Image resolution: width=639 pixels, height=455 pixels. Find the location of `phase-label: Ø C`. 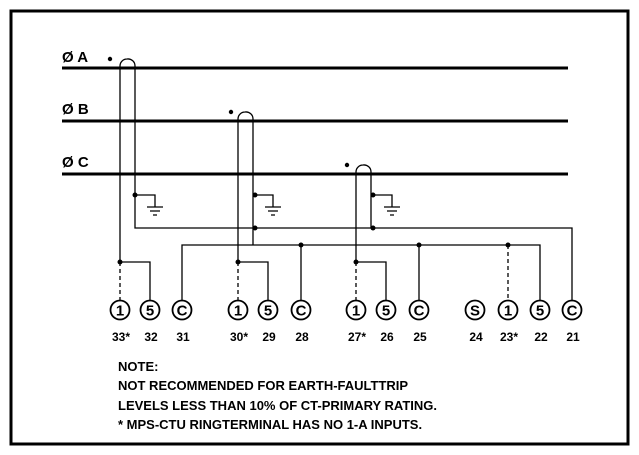

phase-label: Ø C is located at coordinates (75, 162).